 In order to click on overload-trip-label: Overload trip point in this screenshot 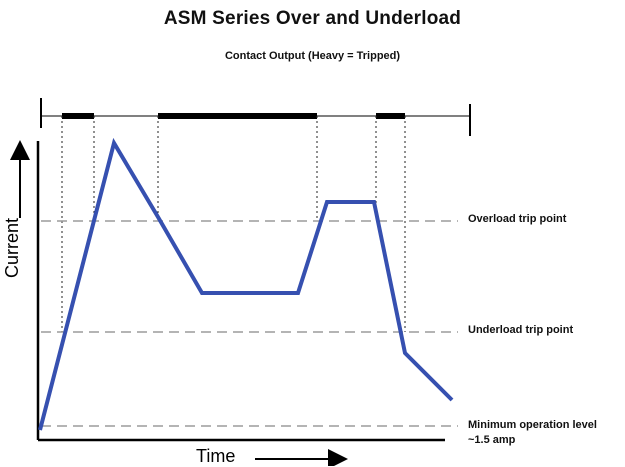, I will do `click(517, 219)`.